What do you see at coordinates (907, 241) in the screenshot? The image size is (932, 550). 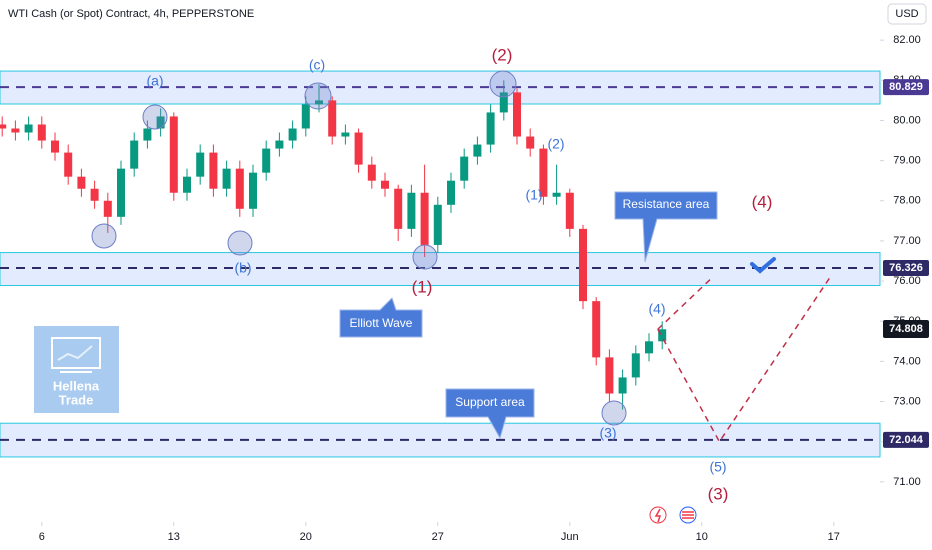 I see `y-tick-label: 77.00` at bounding box center [907, 241].